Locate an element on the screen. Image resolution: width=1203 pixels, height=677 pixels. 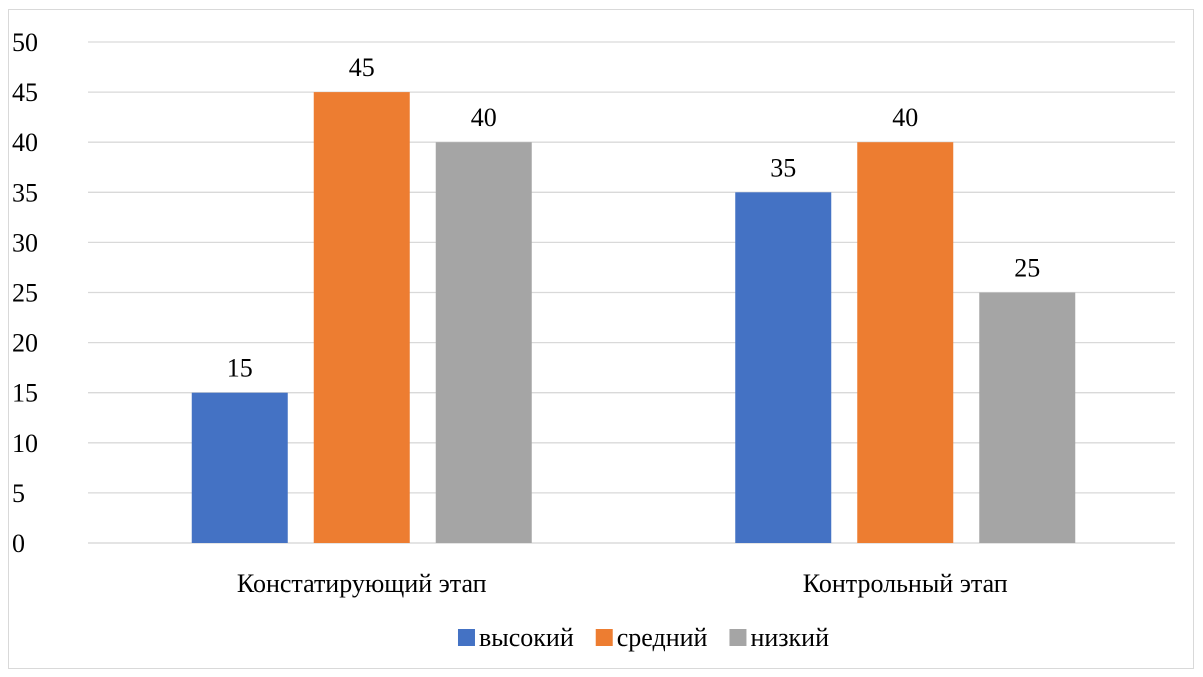
y-tick-label: 45 is located at coordinates (25, 92).